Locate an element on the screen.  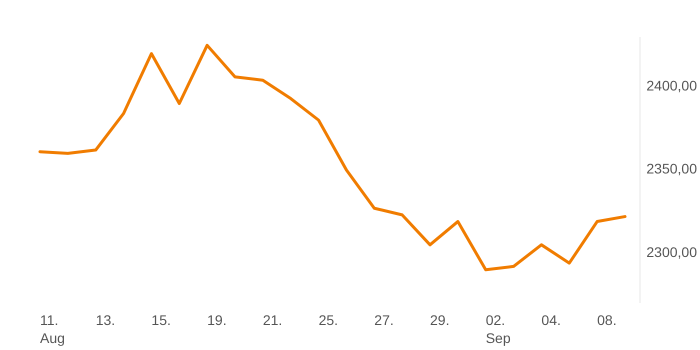
y-tick-label: 2400,00 is located at coordinates (672, 86).